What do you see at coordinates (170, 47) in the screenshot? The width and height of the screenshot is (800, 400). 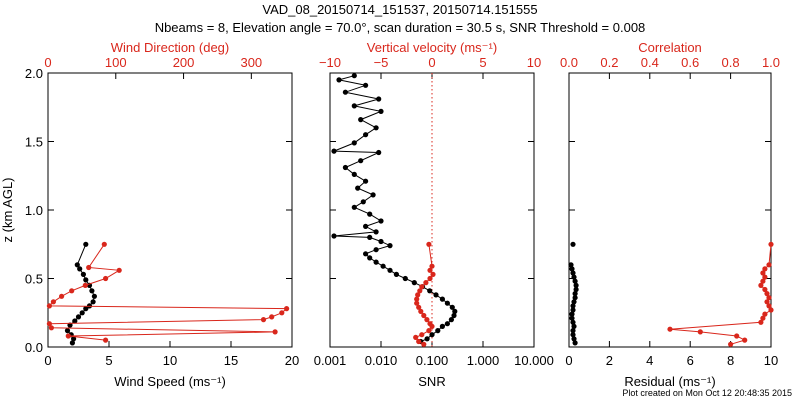 I see `wind-panel-top-axis-label: Wind Direction (deg)` at bounding box center [170, 47].